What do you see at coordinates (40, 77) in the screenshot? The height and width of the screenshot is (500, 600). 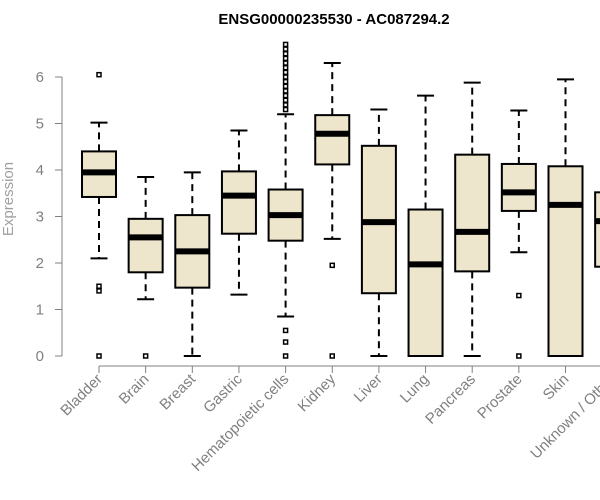 I see `y-tick-label: 6` at bounding box center [40, 77].